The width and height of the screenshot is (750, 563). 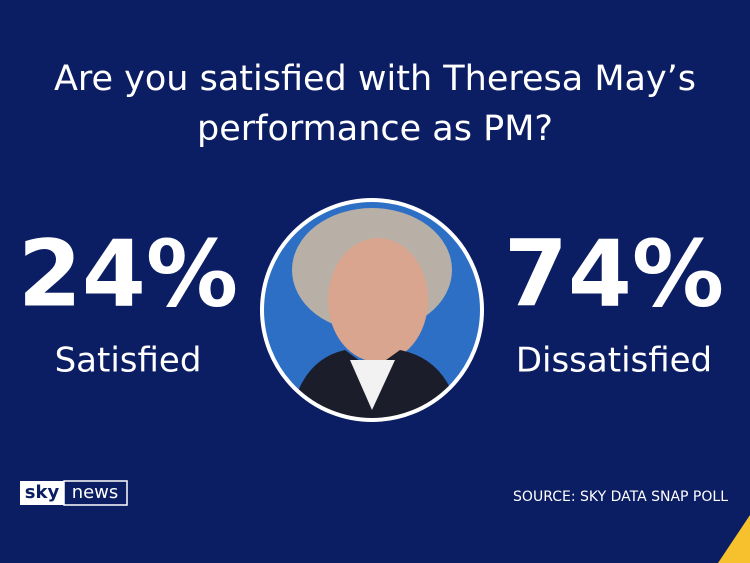 I want to click on portrait, so click(x=372, y=310).